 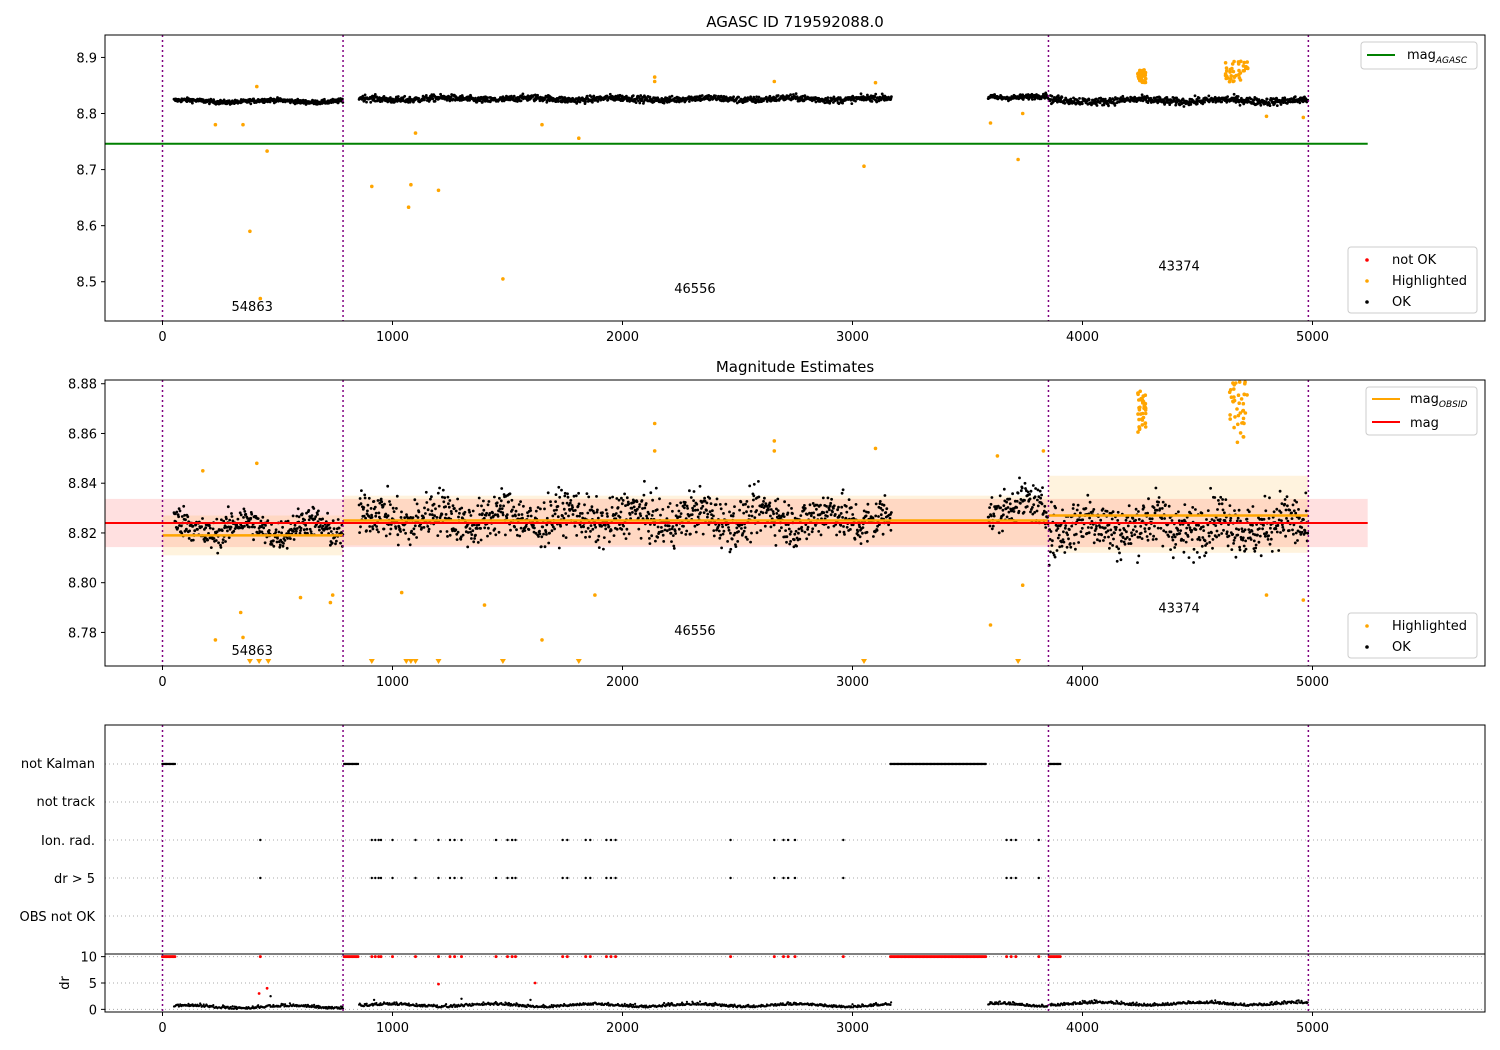 I want to click on x-tick-label: 5000, so click(x=1312, y=337).